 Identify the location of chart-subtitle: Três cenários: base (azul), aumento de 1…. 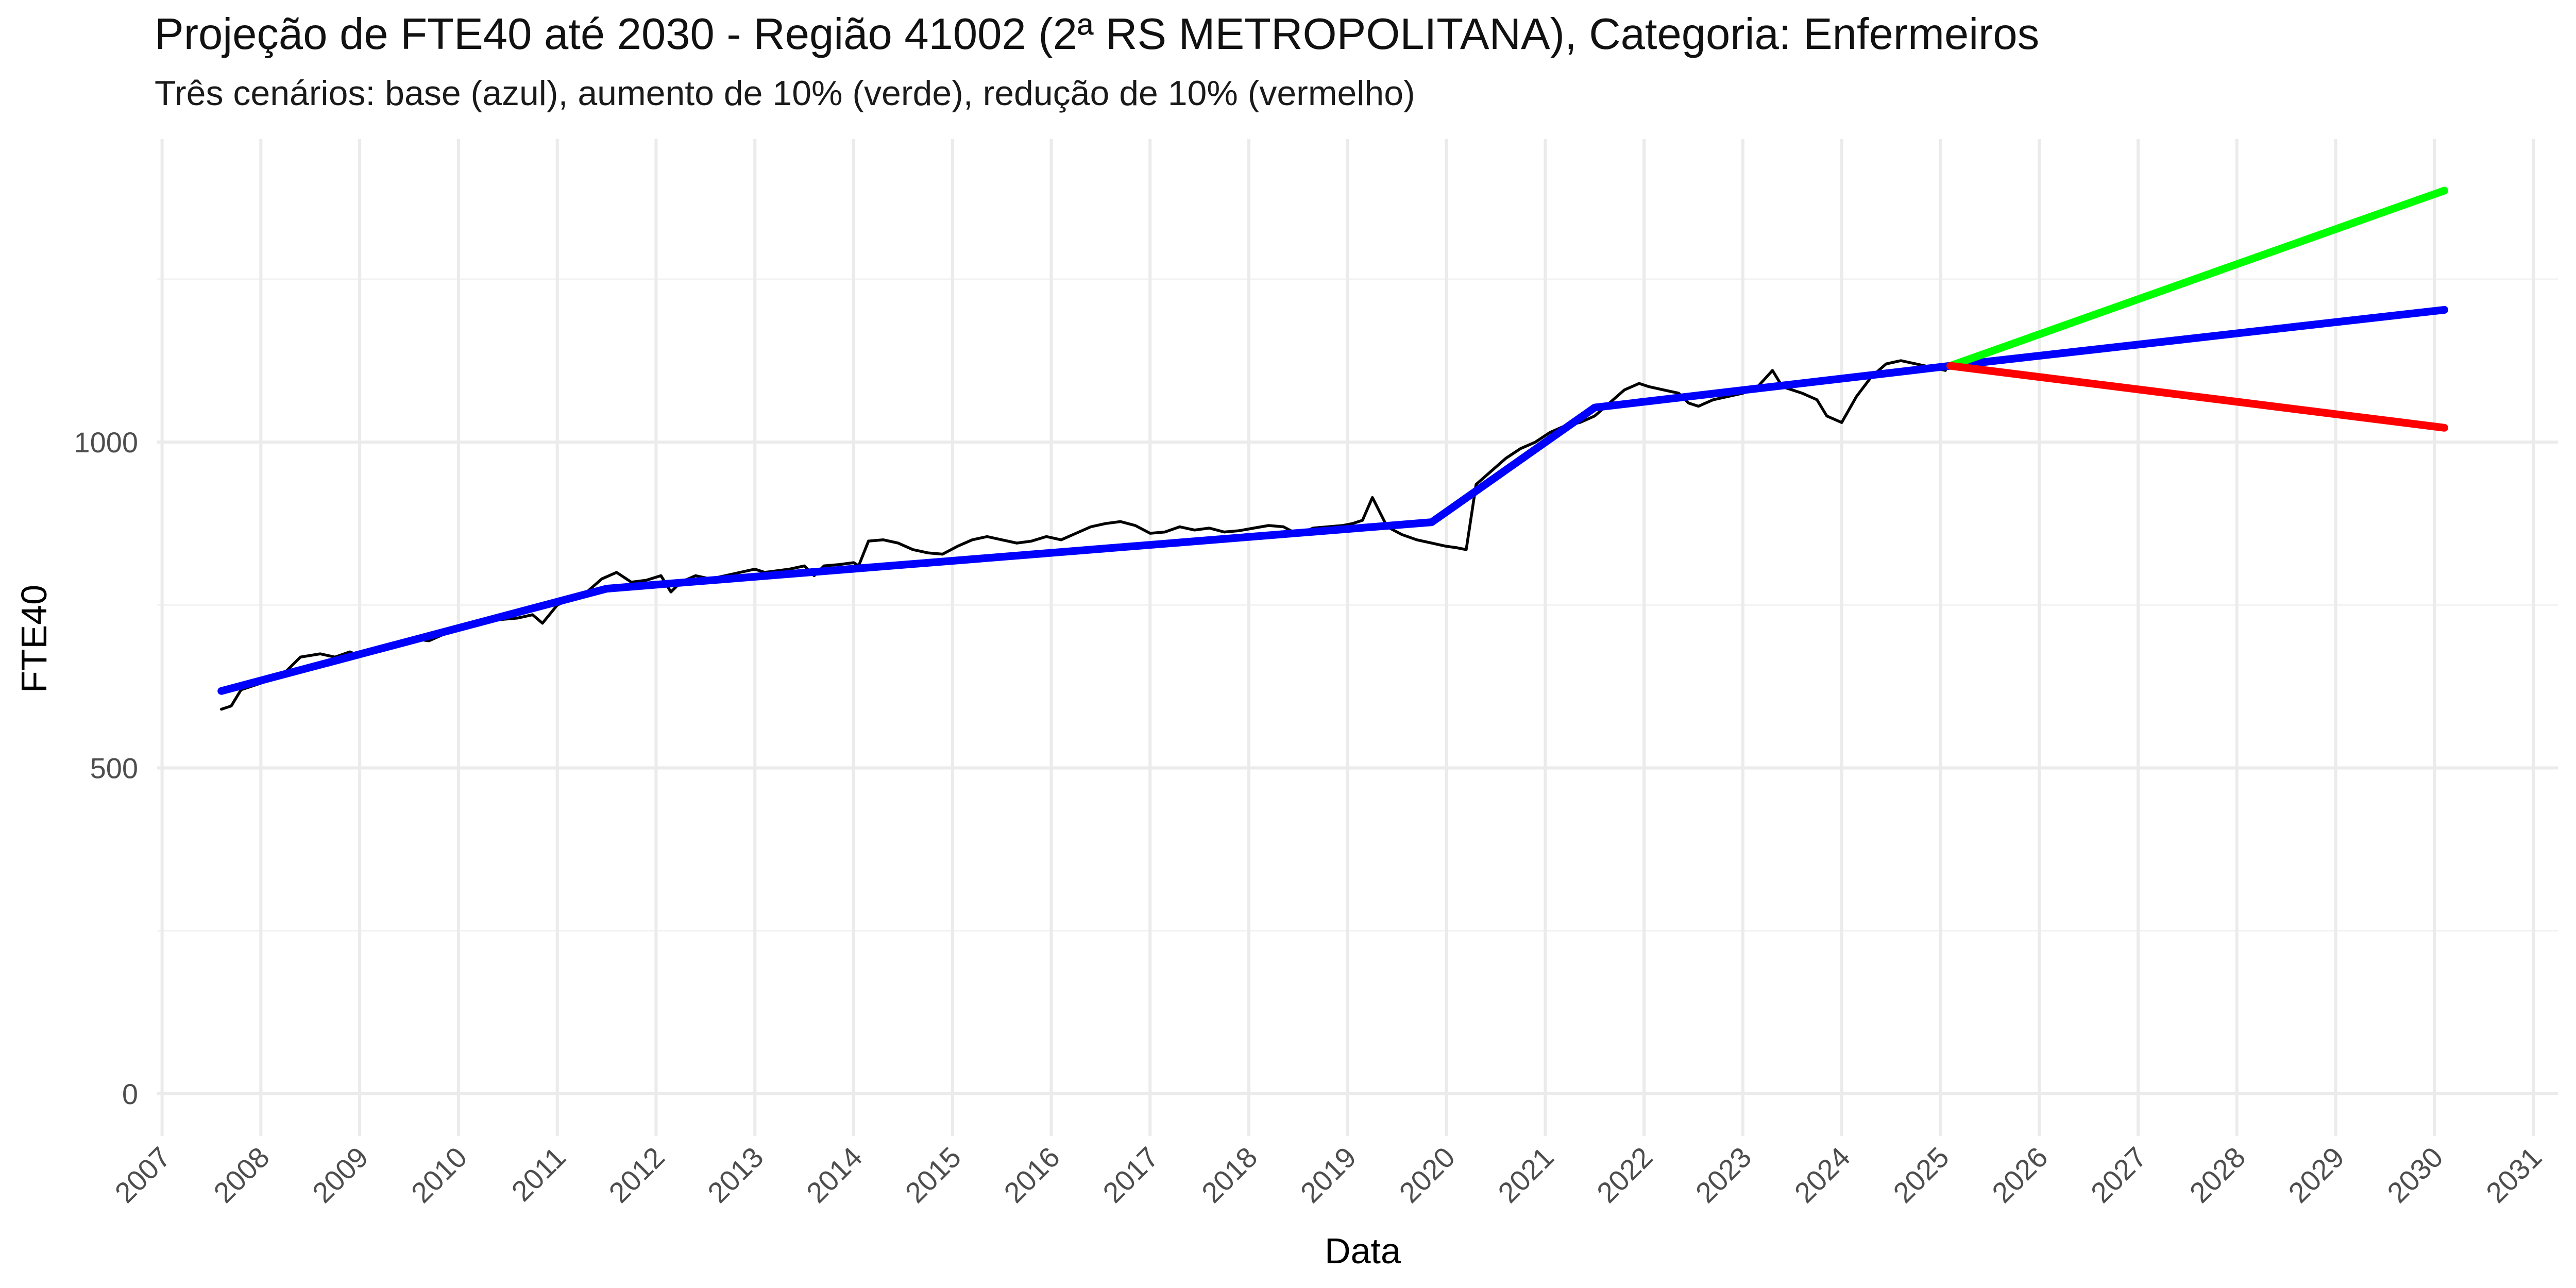
(785, 93).